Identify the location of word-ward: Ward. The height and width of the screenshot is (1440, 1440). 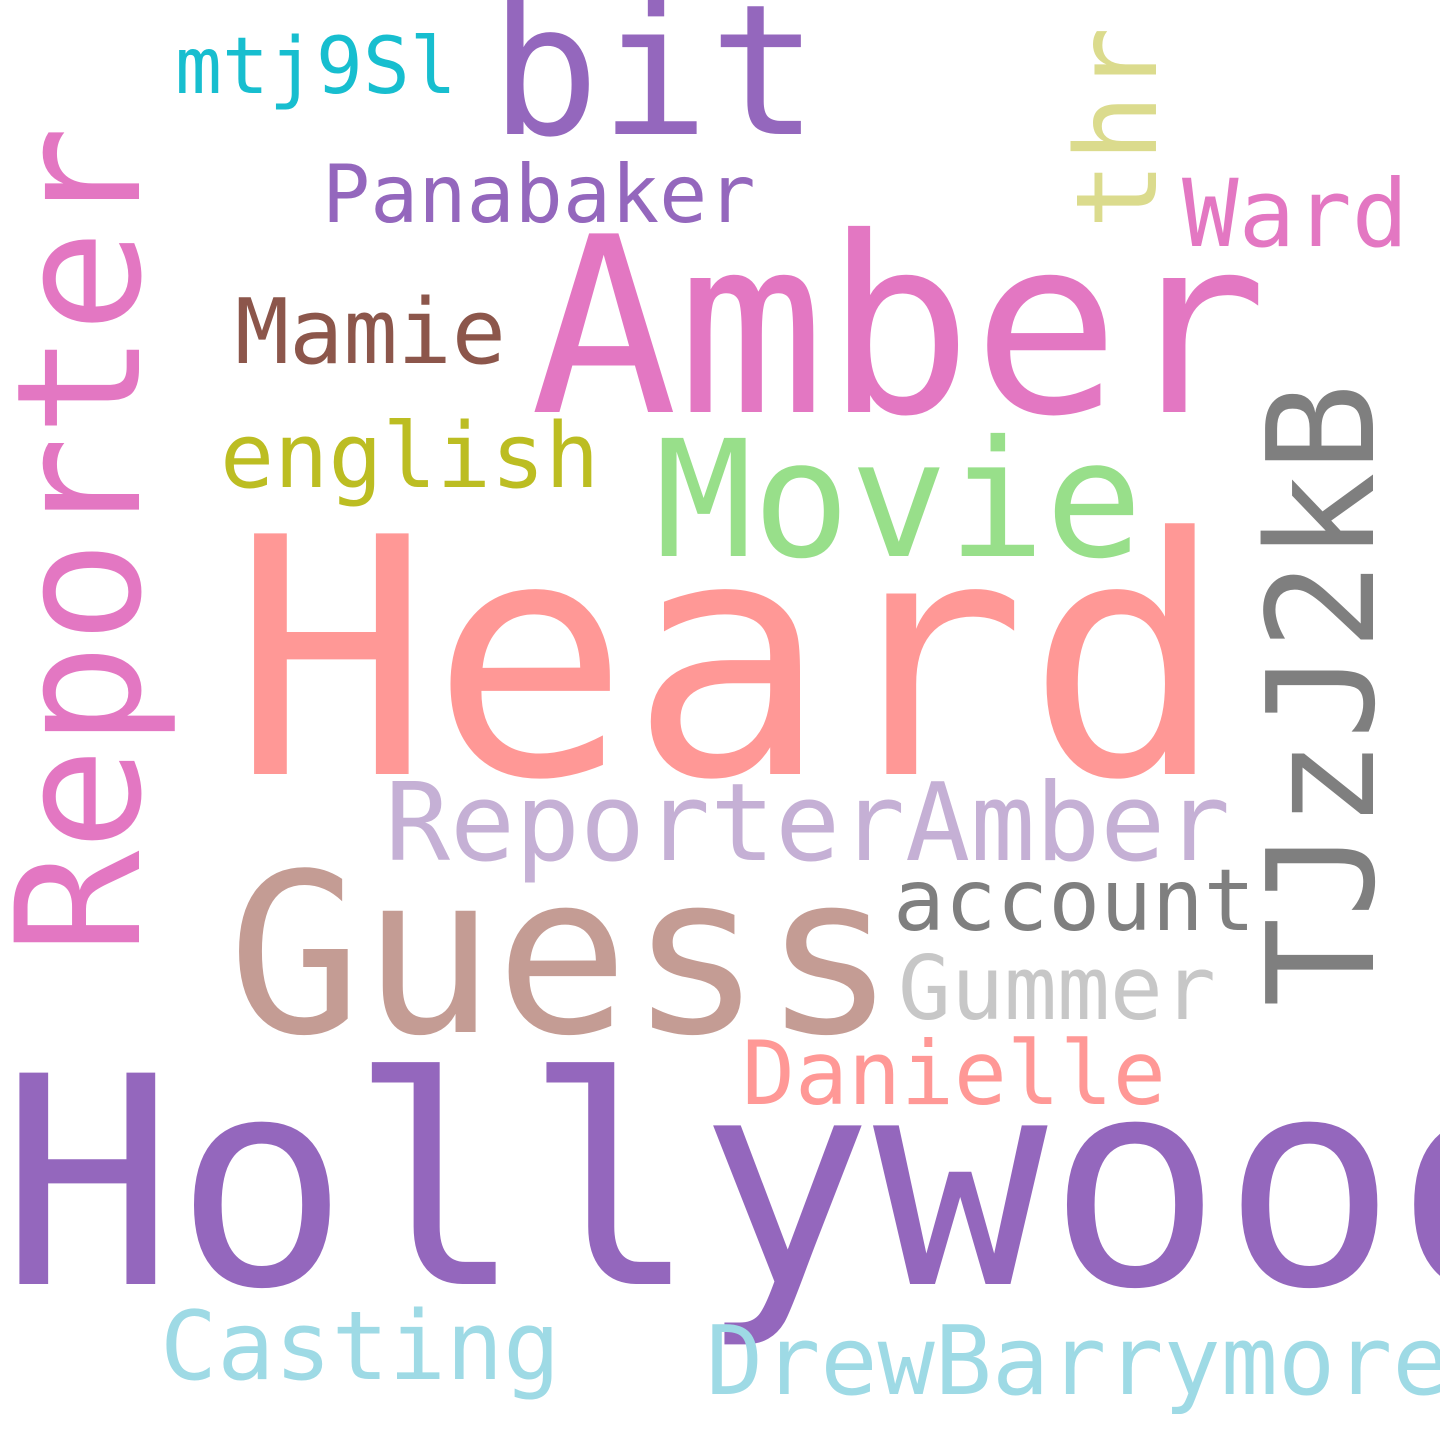
(1295, 214).